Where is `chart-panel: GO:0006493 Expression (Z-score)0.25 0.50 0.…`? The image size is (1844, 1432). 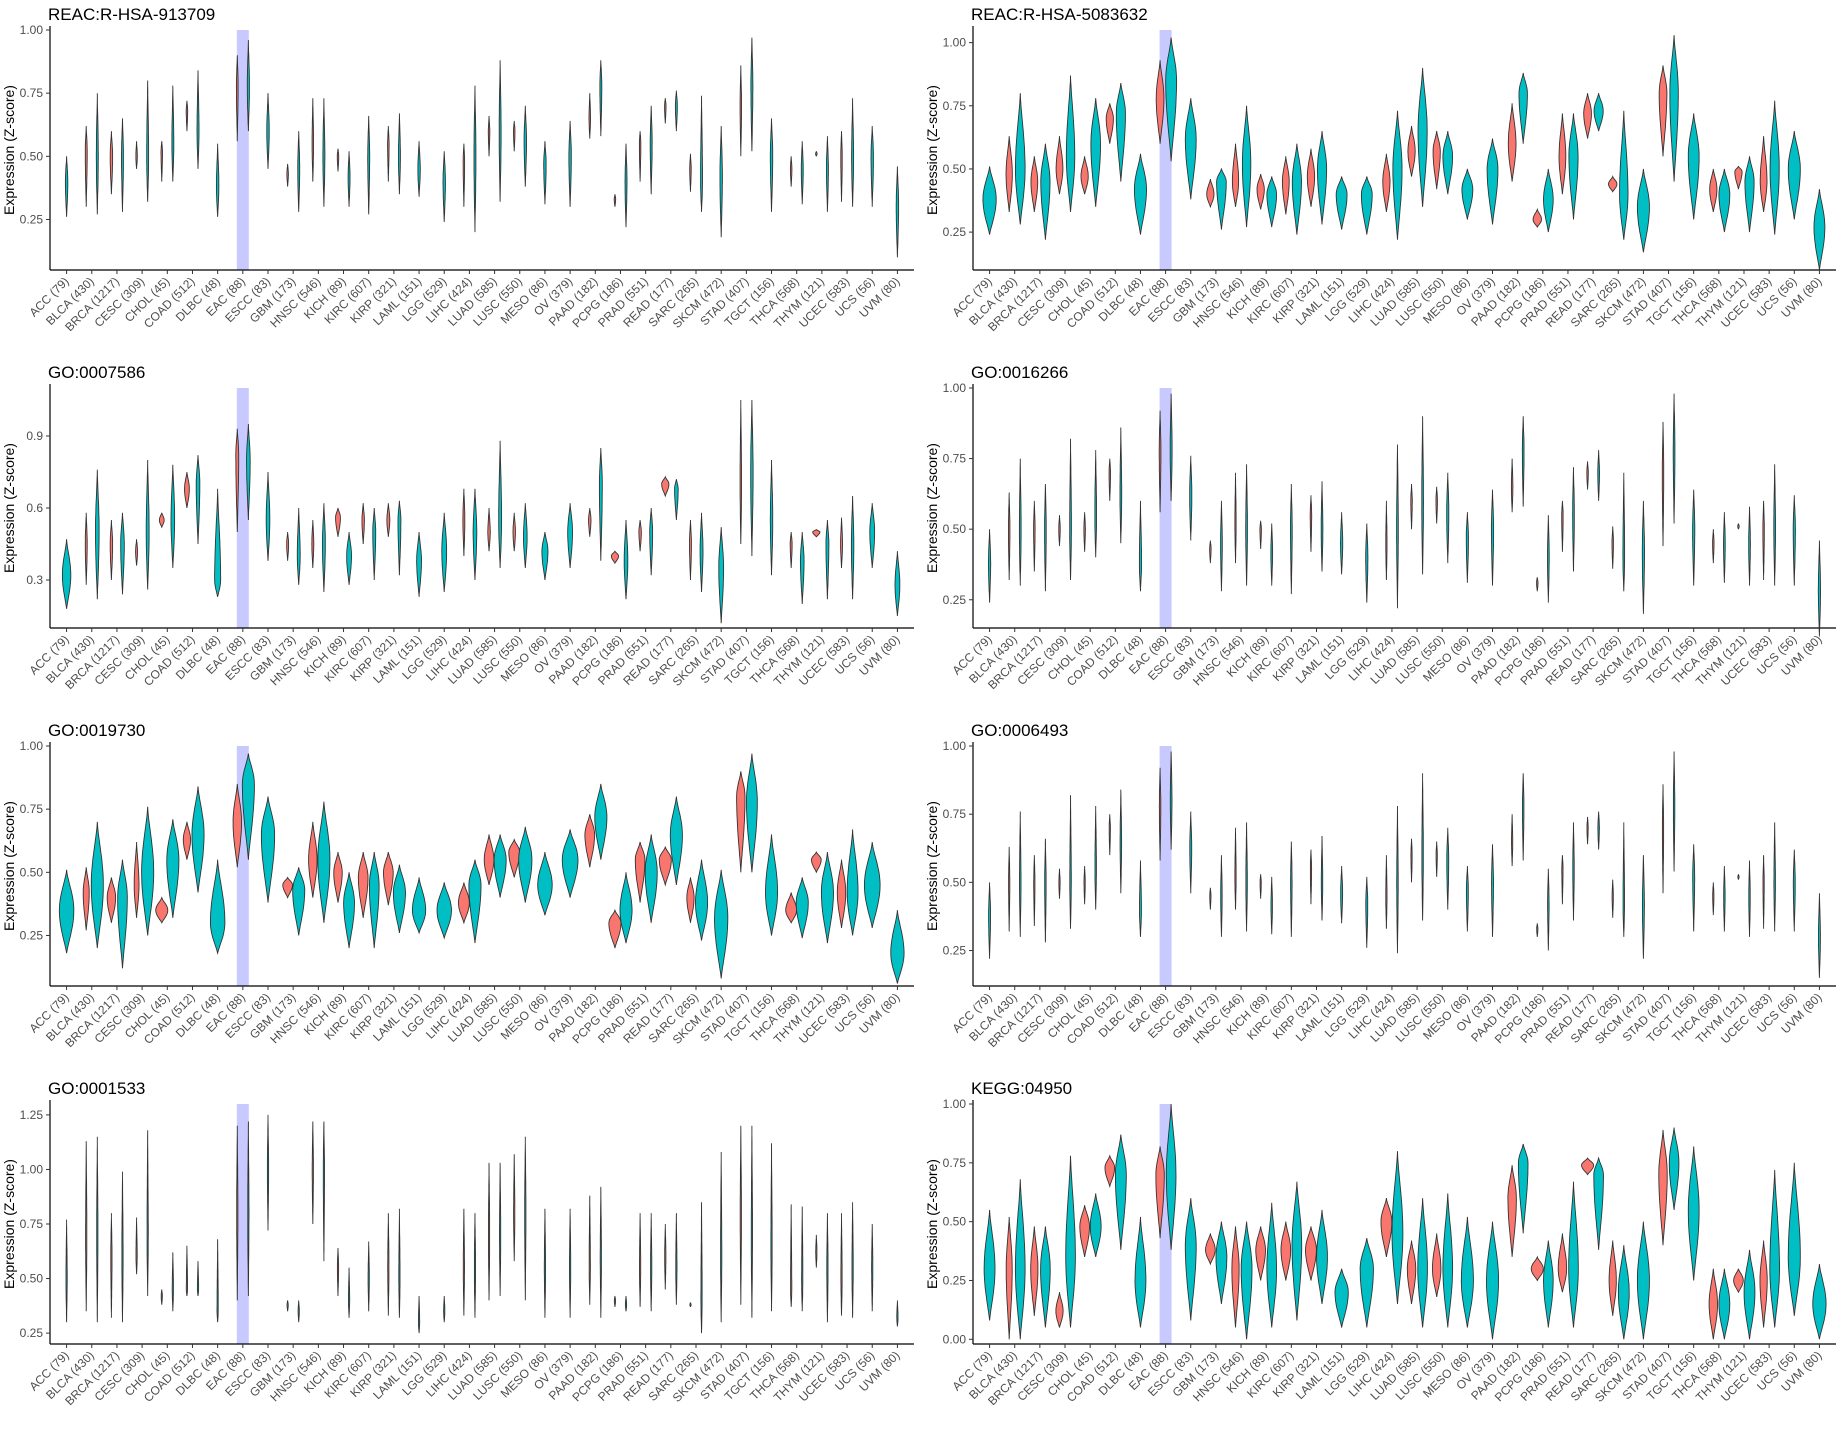
chart-panel: GO:0006493 Expression (Z-score)0.25 0.50 0.… is located at coordinates (1380, 885).